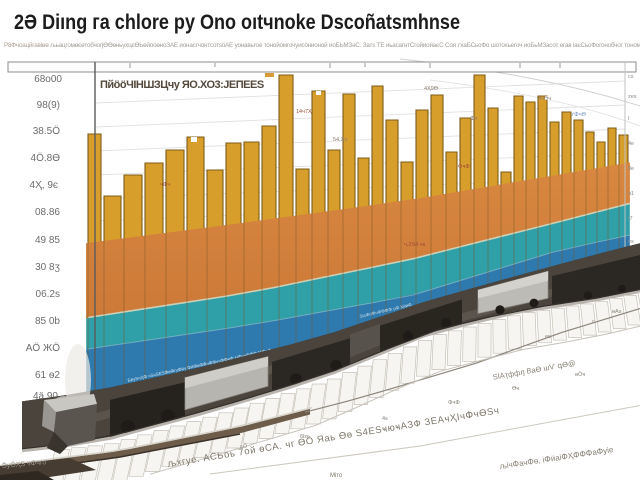 The height and width of the screenshot is (480, 640). What do you see at coordinates (629, 119) in the screenshot?
I see `svg-text: Ӏ` at bounding box center [629, 119].